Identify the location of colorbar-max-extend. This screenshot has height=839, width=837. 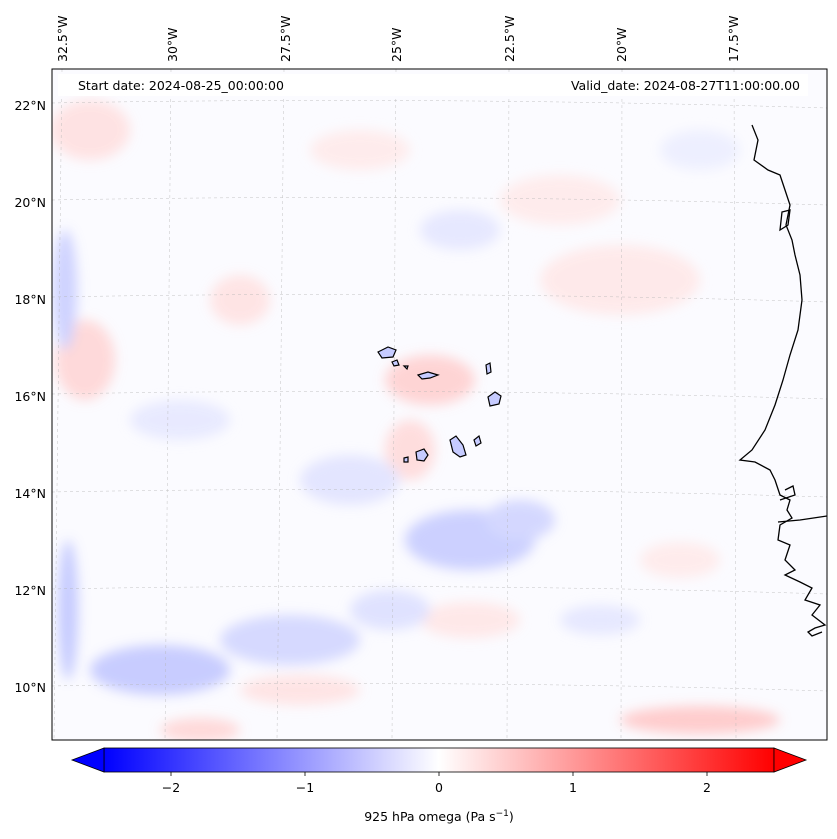
(790, 760).